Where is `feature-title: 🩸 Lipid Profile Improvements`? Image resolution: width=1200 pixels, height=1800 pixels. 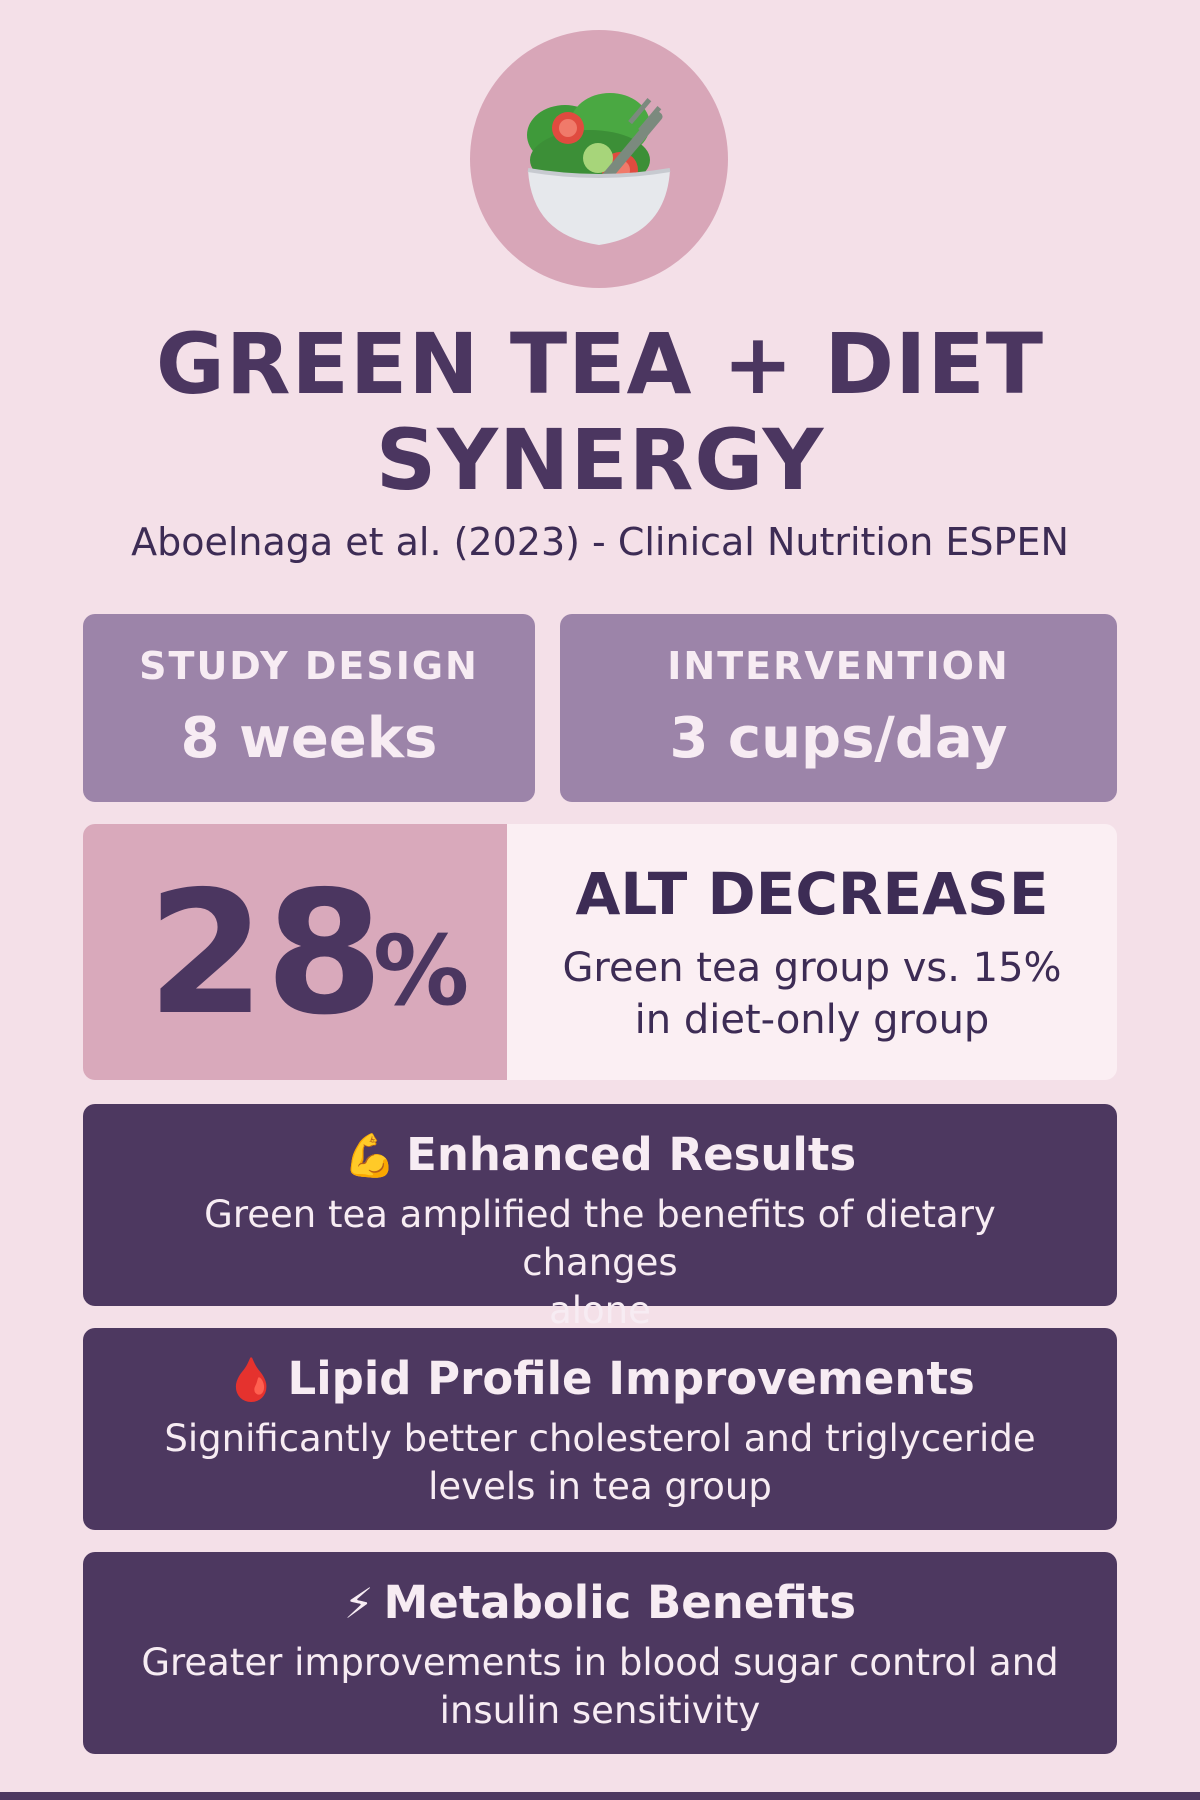 feature-title: 🩸 Lipid Profile Improvements is located at coordinates (600, 1378).